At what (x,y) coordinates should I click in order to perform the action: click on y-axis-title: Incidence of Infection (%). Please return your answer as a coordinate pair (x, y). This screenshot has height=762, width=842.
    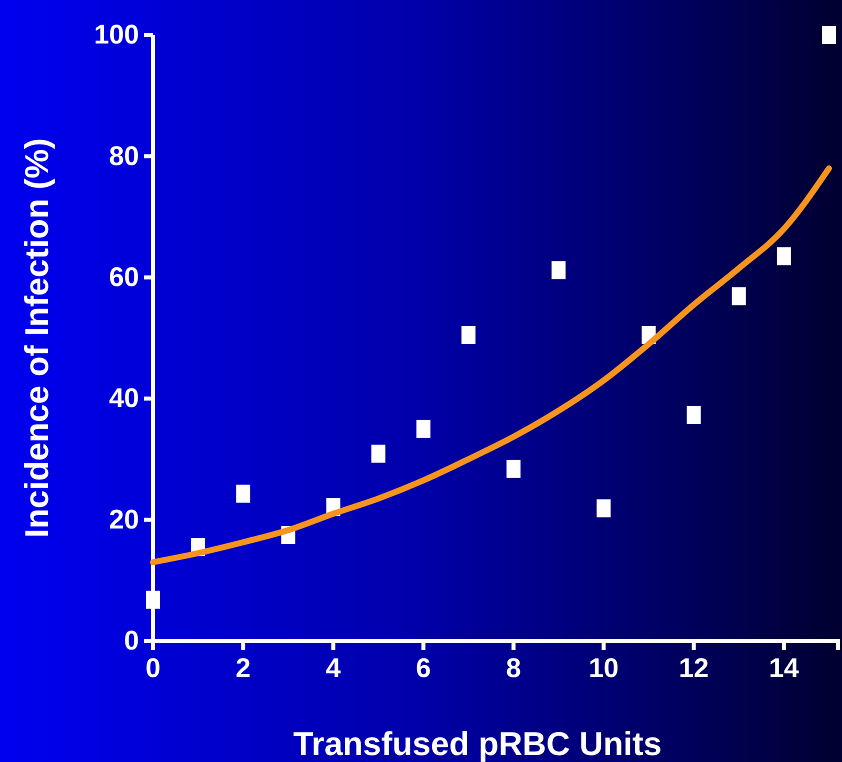
    Looking at the image, I should click on (36, 338).